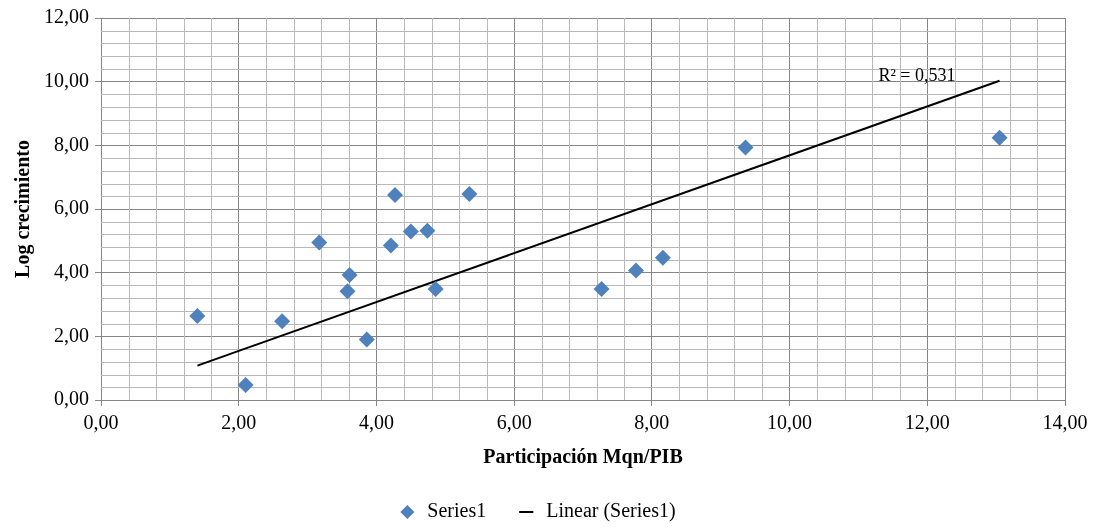  Describe the element at coordinates (71, 207) in the screenshot. I see `y-tick-label: 6,00` at that location.